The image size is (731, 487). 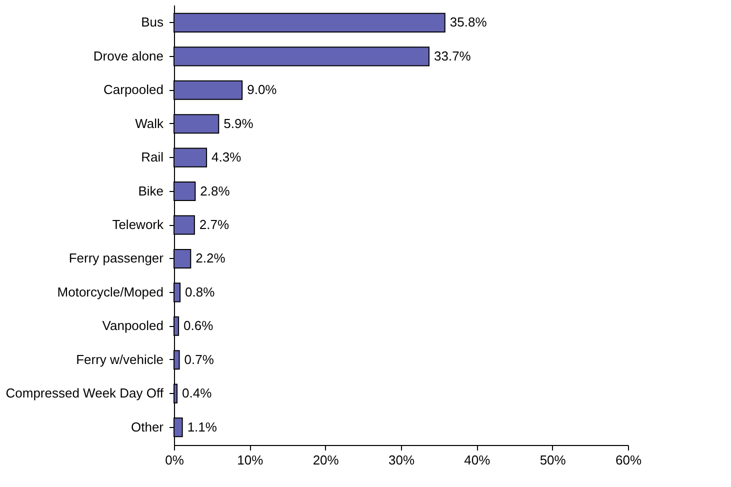 I want to click on y-tick-label: Walk, so click(x=149, y=123).